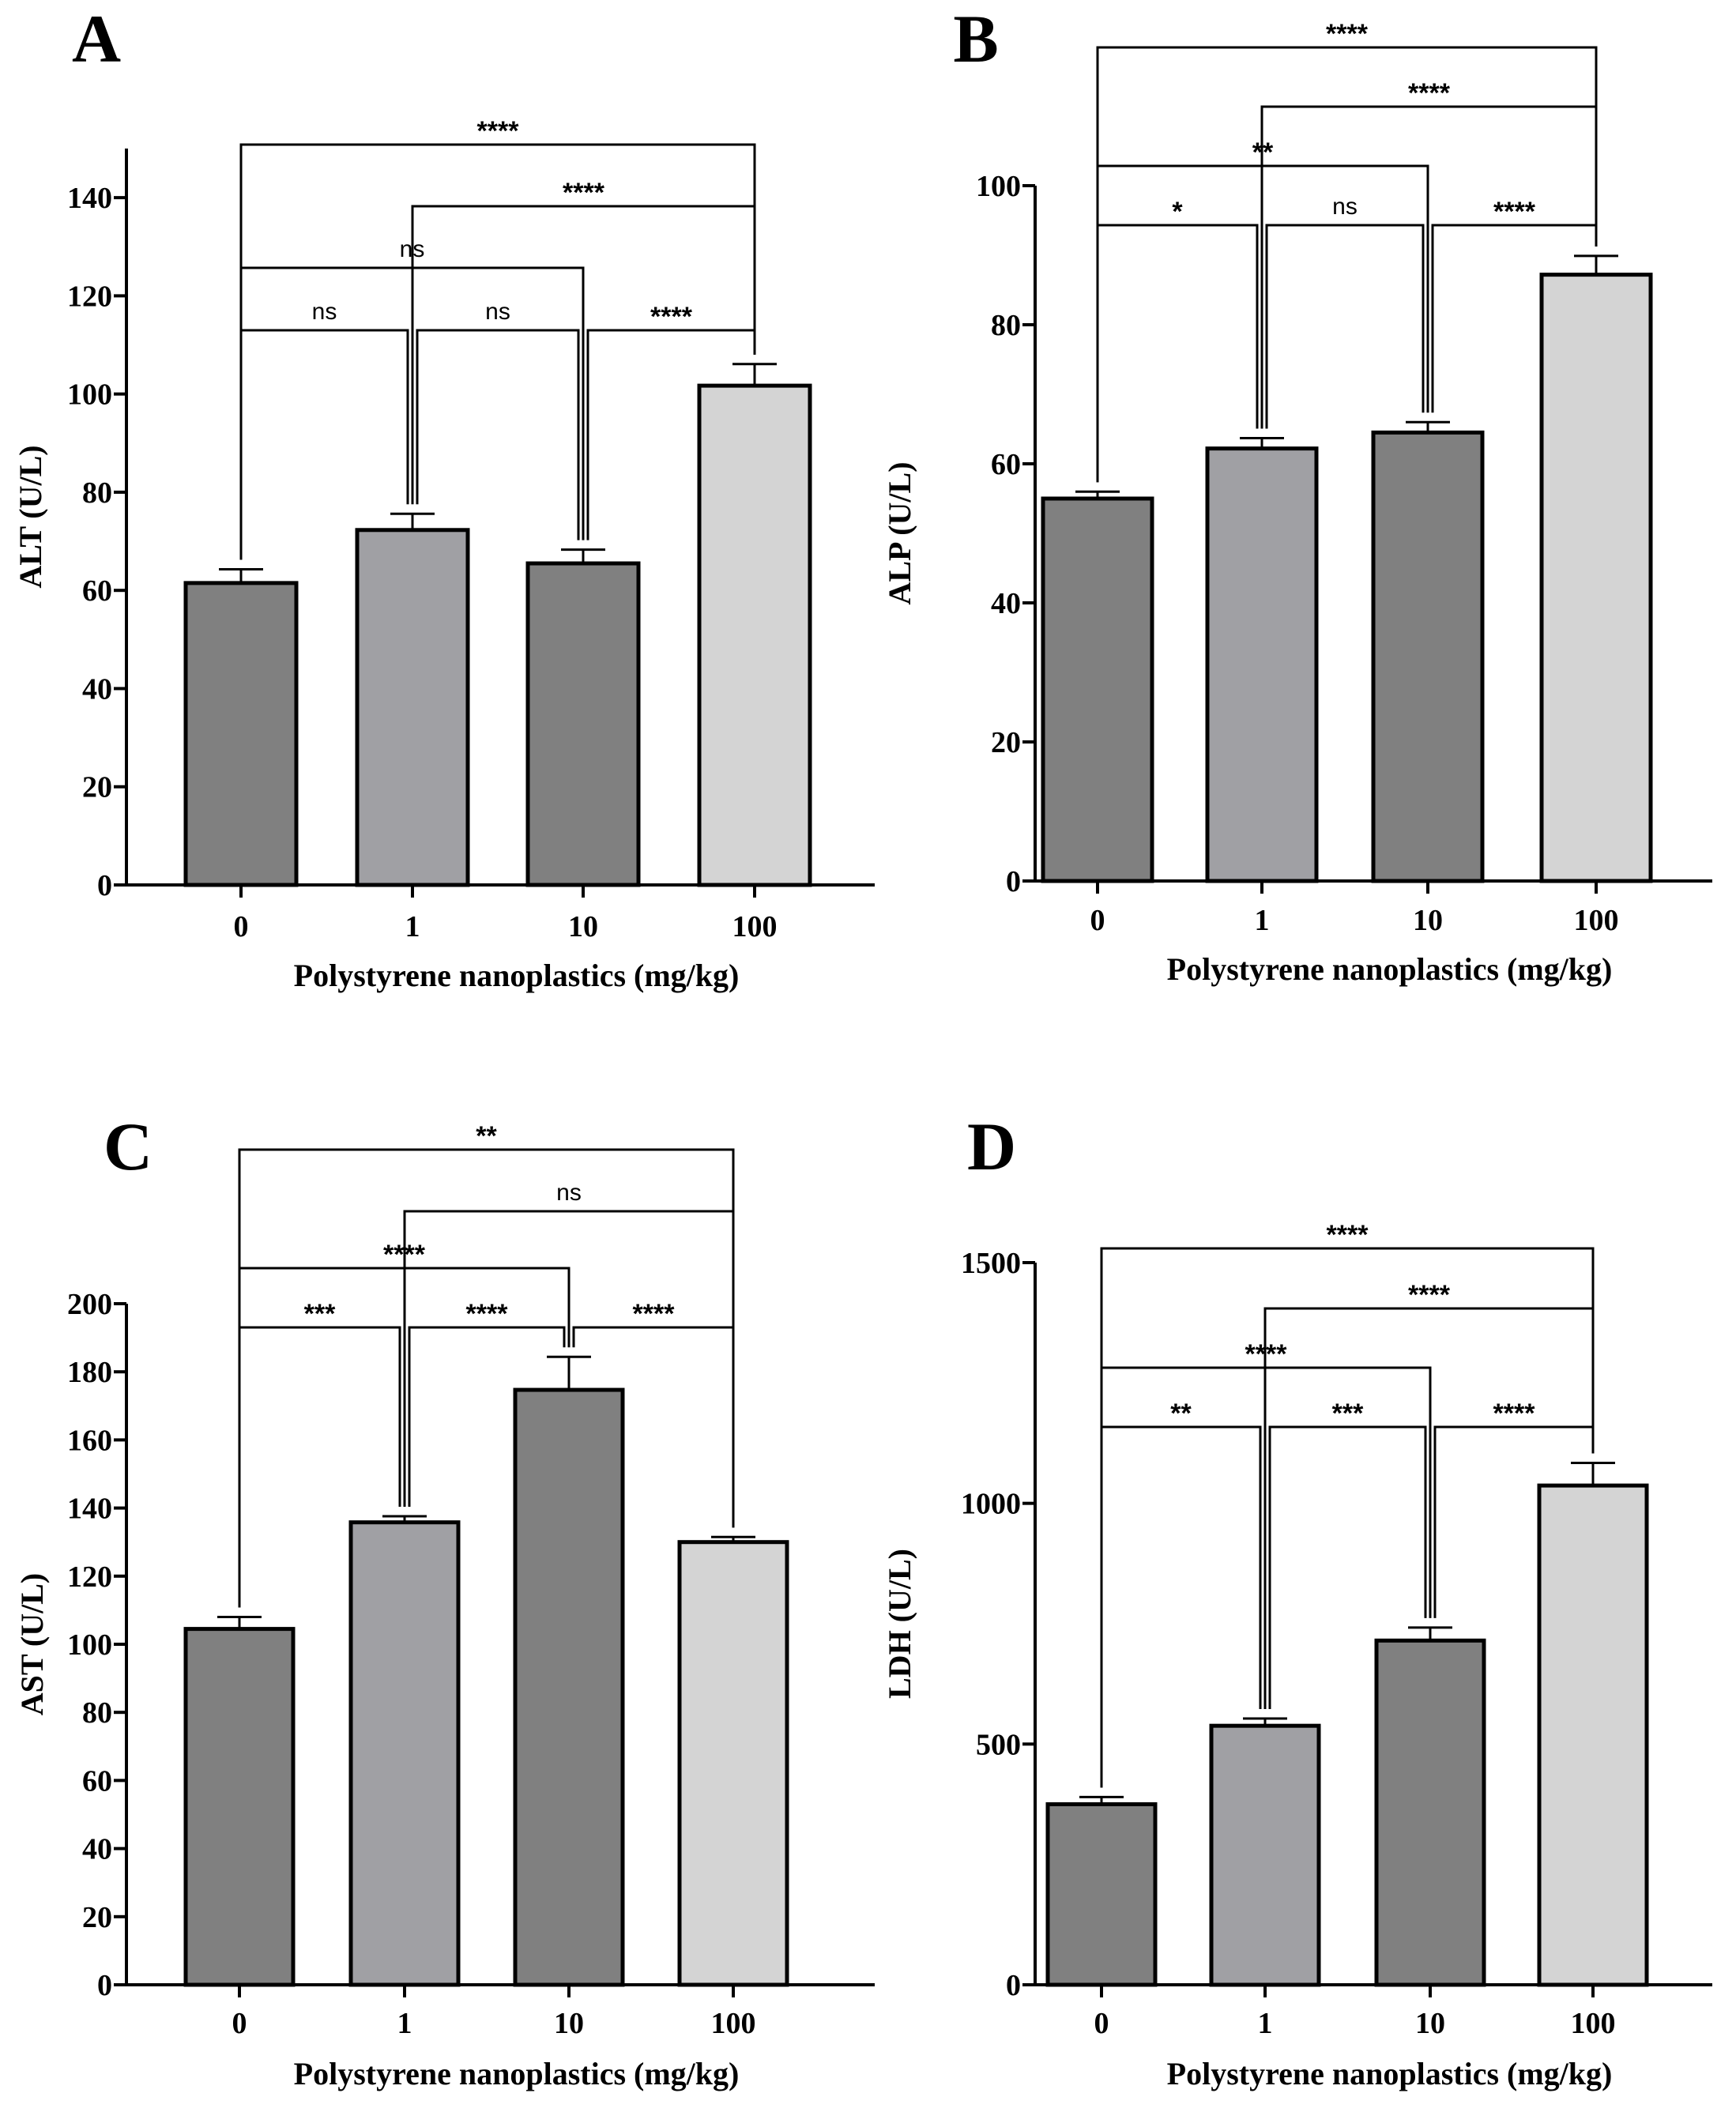  I want to click on y-tick-label: 160, so click(89, 1440).